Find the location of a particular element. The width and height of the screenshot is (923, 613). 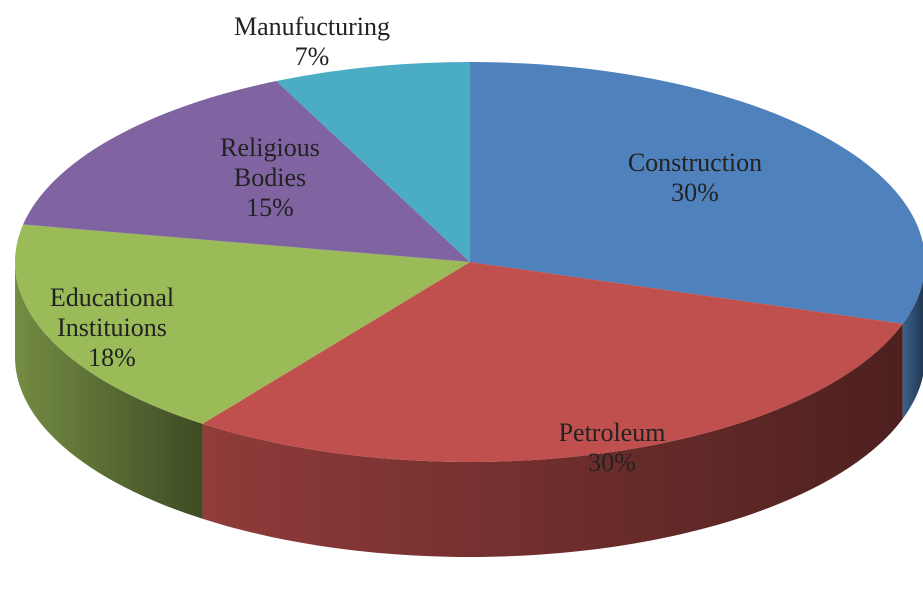

value-label: 18% is located at coordinates (112, 357).